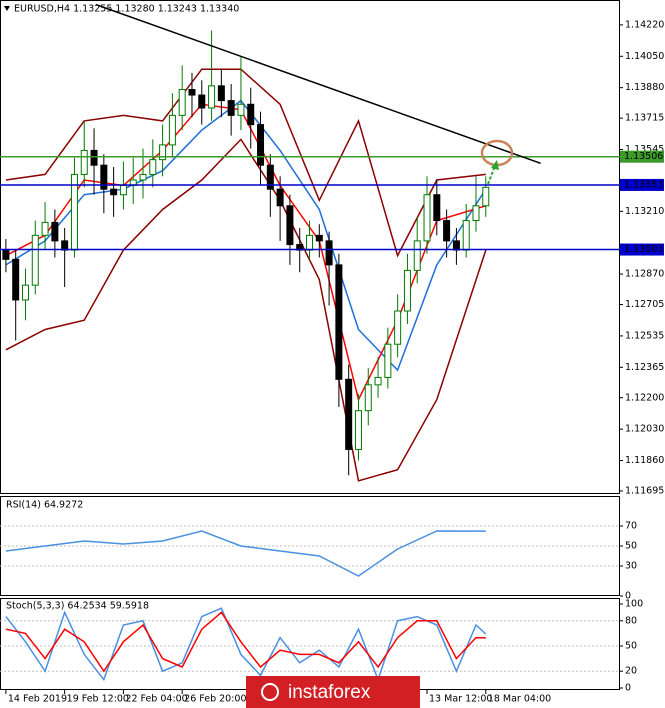 The height and width of the screenshot is (708, 665). What do you see at coordinates (460, 699) in the screenshot?
I see `x-tick-label: 13 Mar 12:00` at bounding box center [460, 699].